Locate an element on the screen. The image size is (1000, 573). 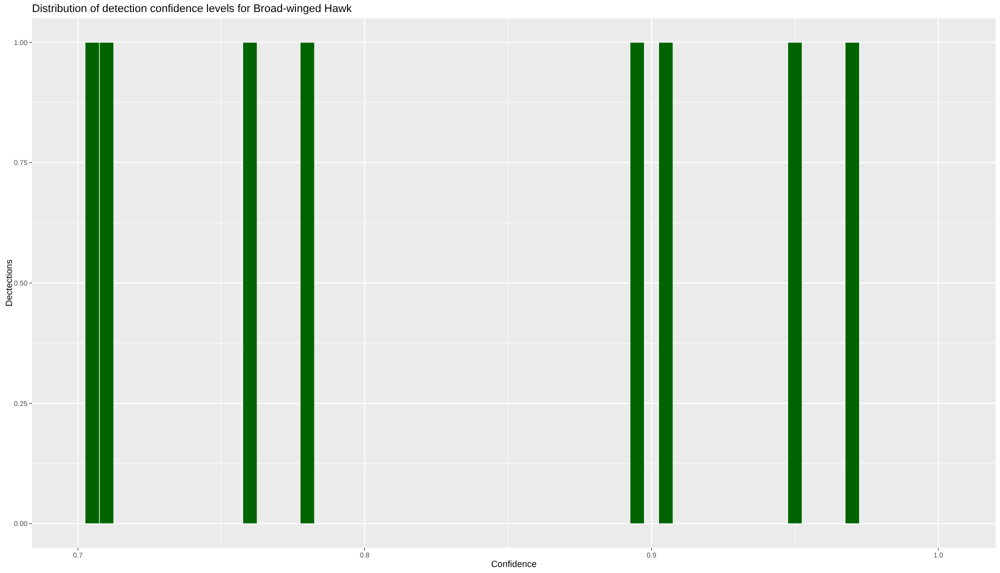
chart-title: Distribution of detection confidence levels for Broad-winged Hawk is located at coordinates (192, 9).